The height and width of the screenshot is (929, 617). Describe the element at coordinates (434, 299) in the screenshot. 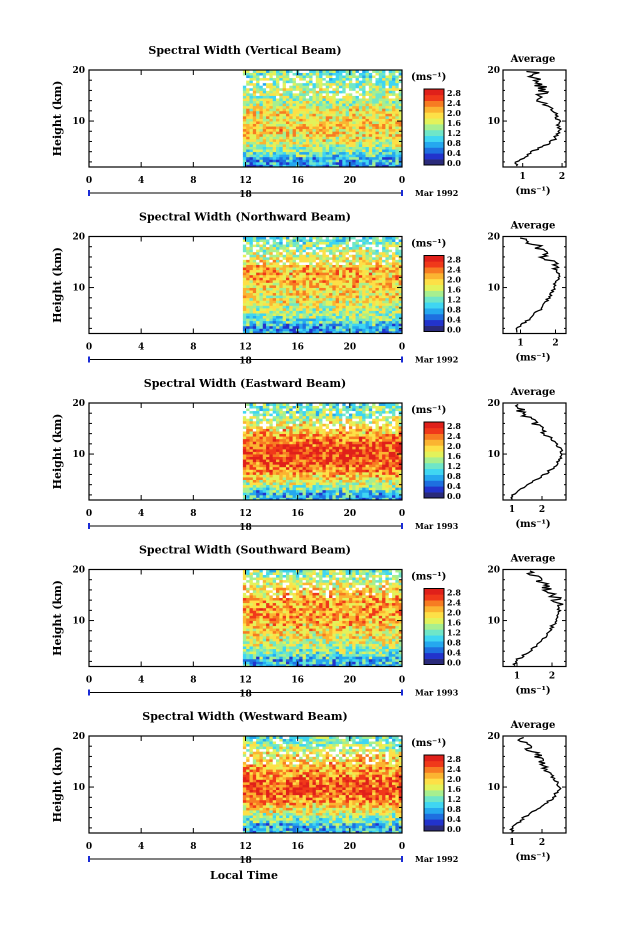

I see `colorbar-swatch` at that location.